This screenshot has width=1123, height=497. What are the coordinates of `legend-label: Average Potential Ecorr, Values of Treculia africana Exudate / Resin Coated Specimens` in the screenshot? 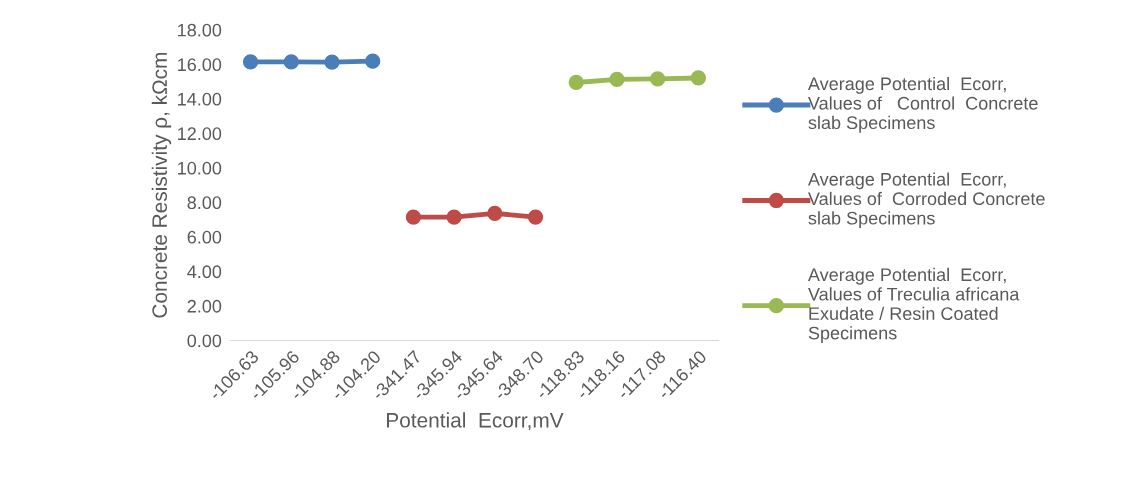 It's located at (913, 305).